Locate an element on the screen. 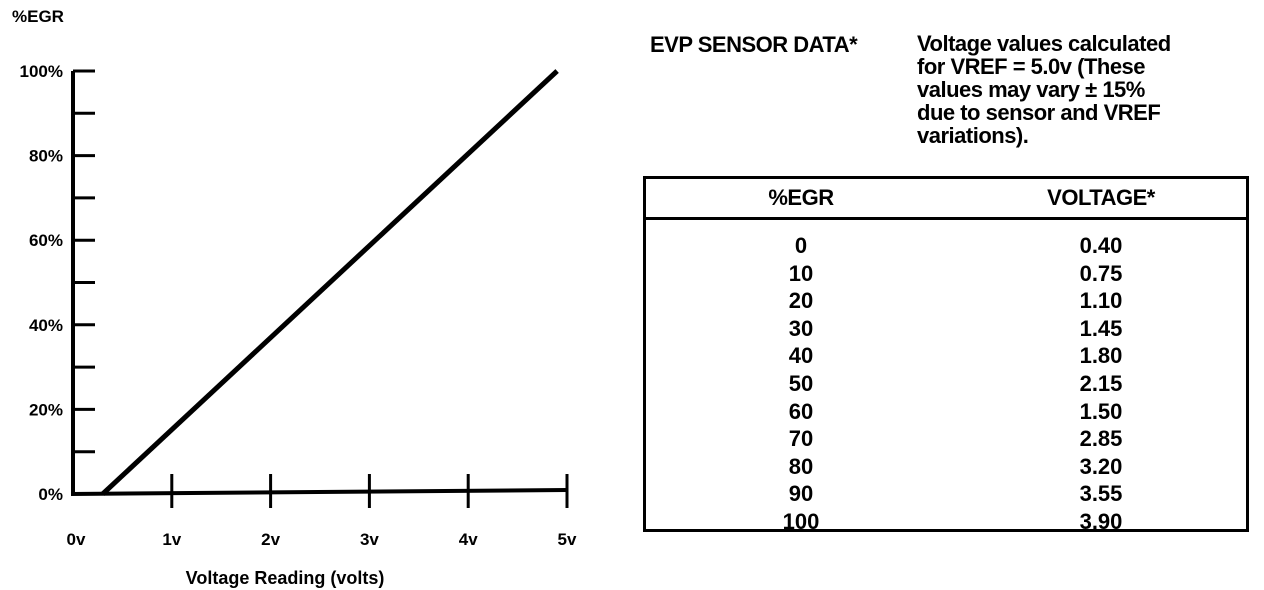 The width and height of the screenshot is (1264, 590). x-axis-label: Voltage Reading (volts) is located at coordinates (285, 578).